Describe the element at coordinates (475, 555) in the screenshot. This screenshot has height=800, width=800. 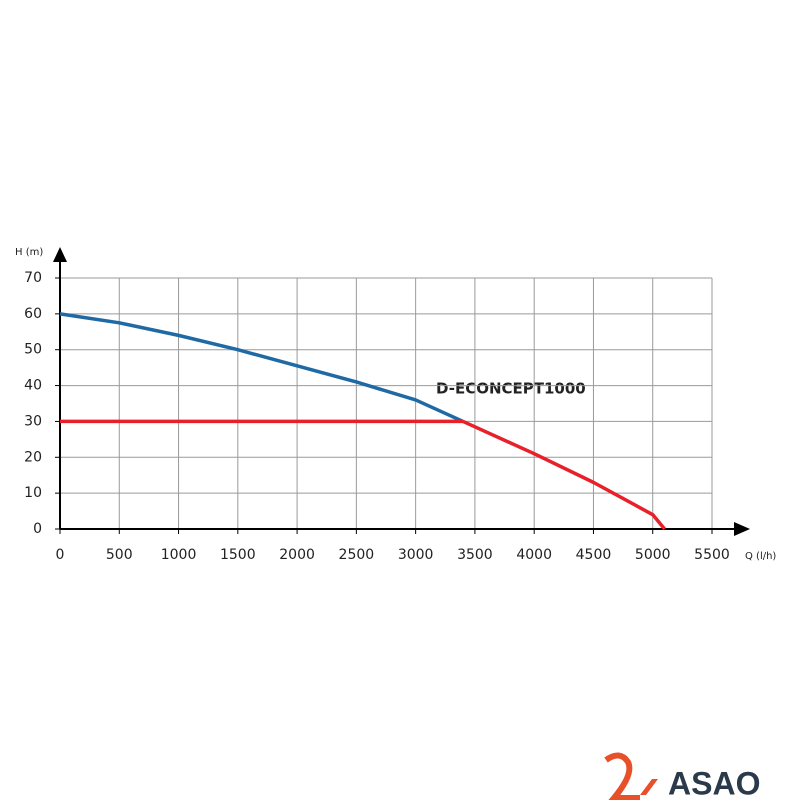
I see `x-tick-label: 3500` at that location.